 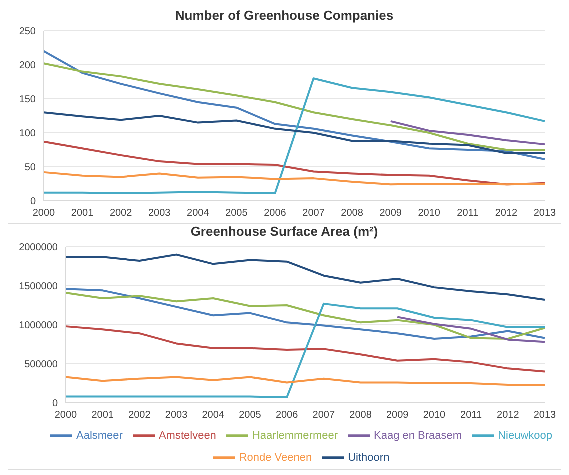 What do you see at coordinates (284, 231) in the screenshot?
I see `chart-title: Greenhouse Surface Area (m²)` at bounding box center [284, 231].